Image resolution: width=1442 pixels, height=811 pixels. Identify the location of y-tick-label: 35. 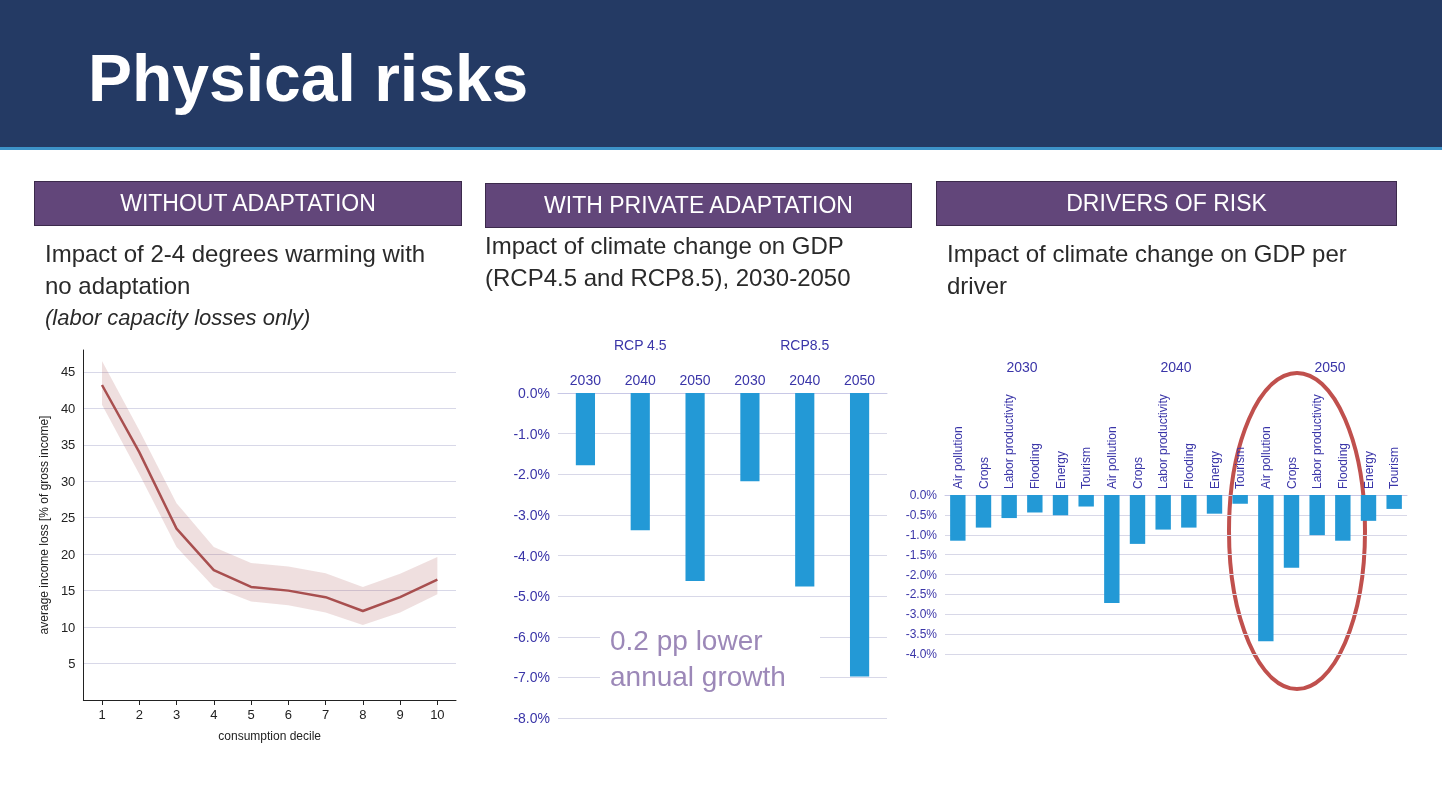
(68, 445).